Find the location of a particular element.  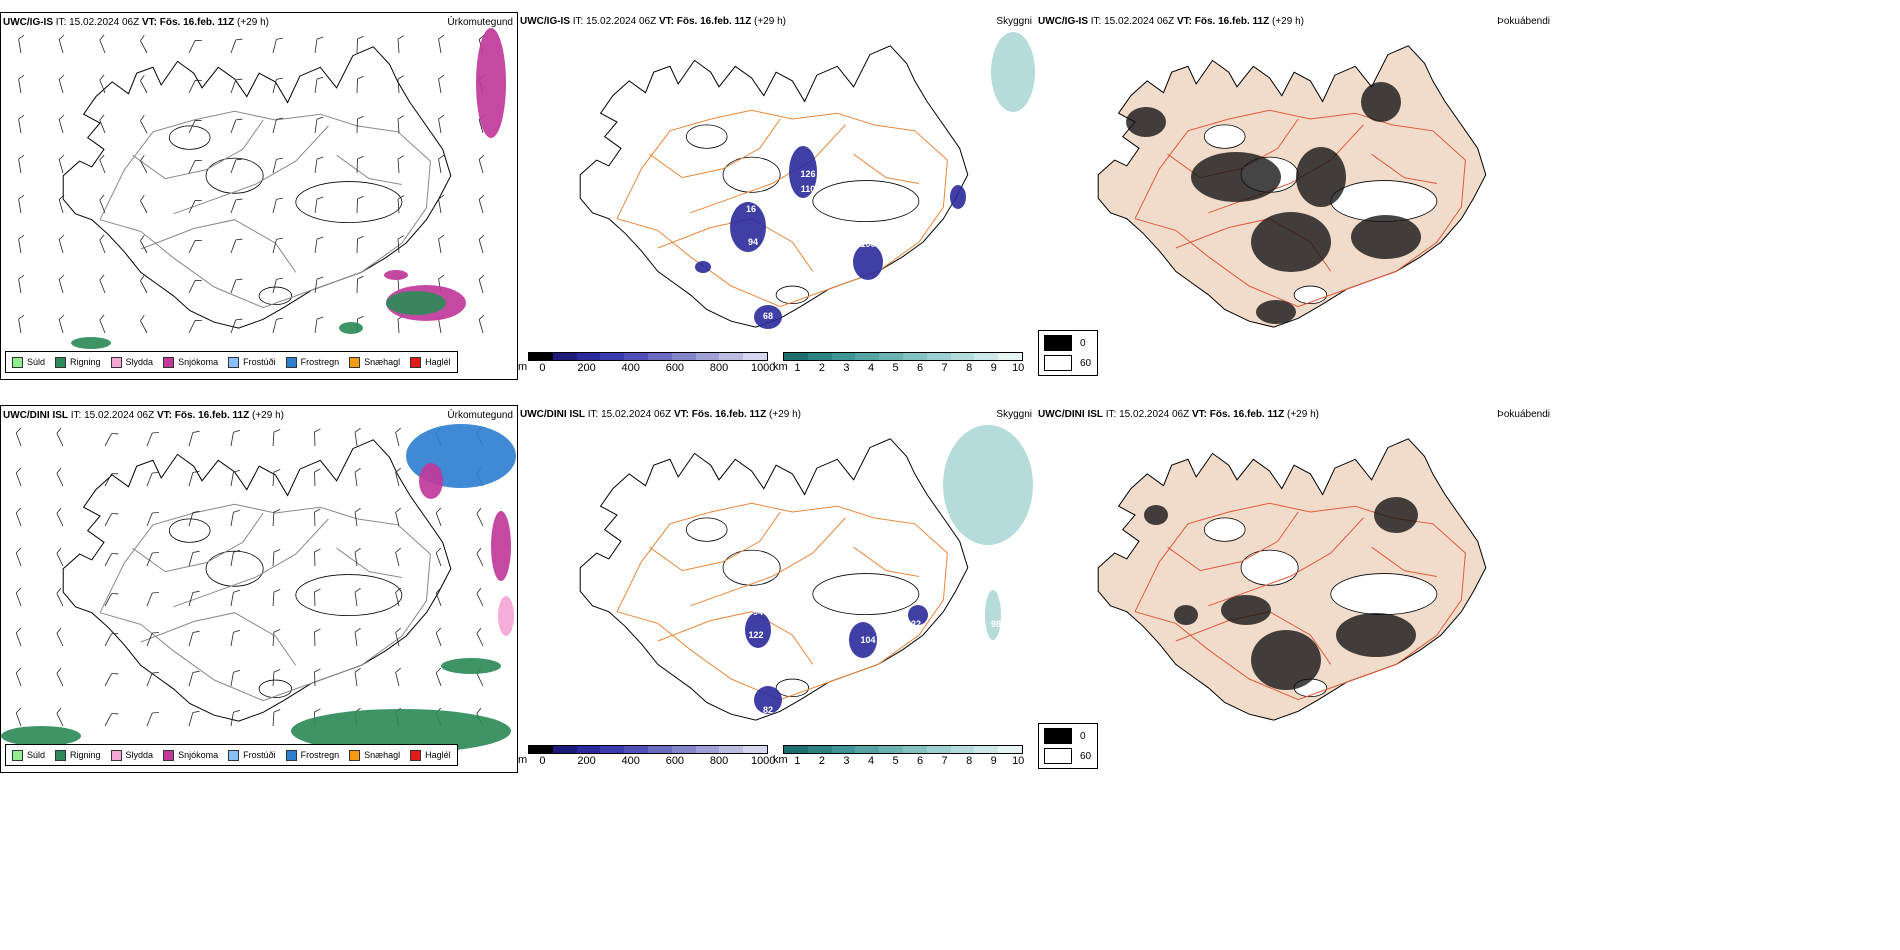

colorbar-tick-label: 8 is located at coordinates (969, 761).